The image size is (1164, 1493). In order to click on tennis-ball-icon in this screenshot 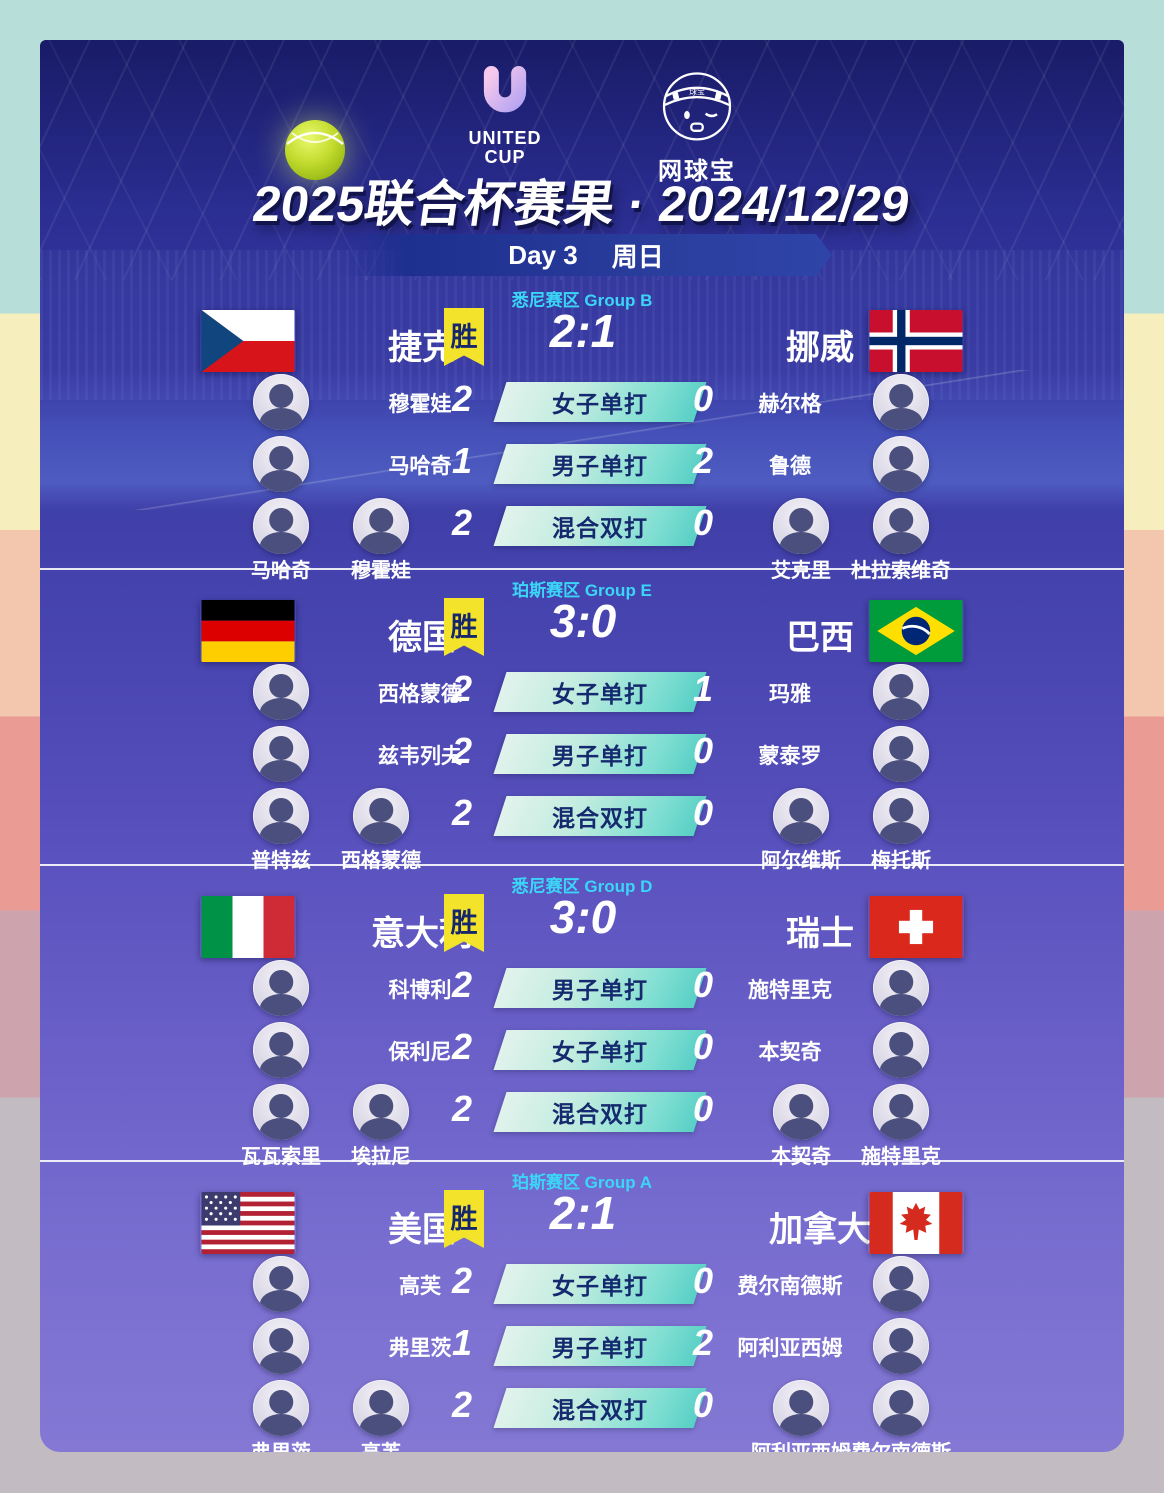, I will do `click(315, 150)`.